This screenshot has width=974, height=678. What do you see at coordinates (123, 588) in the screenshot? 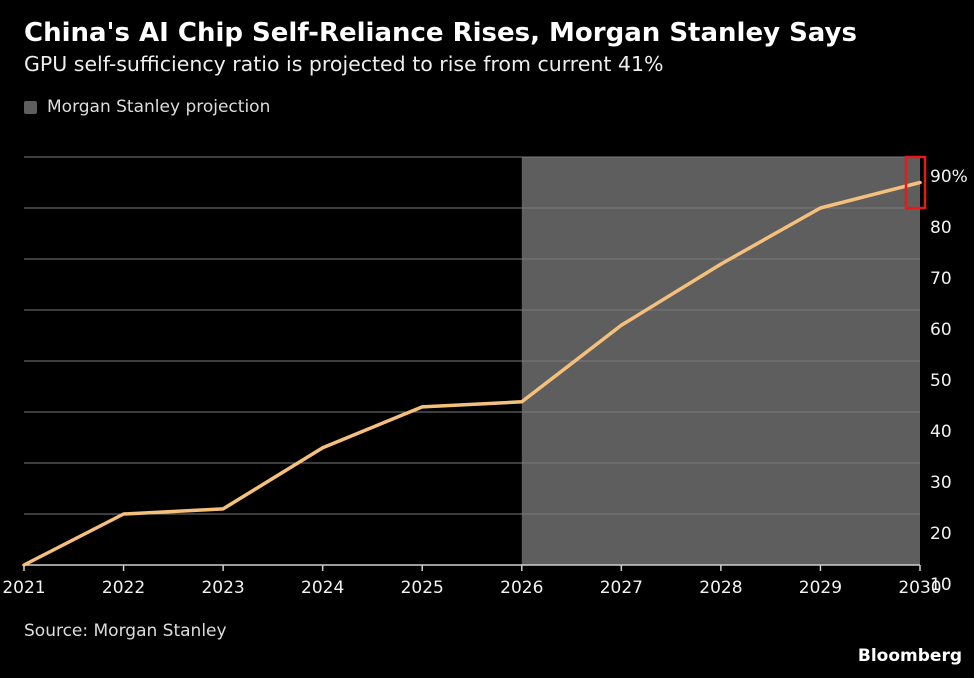
I see `x-tick-label: 2022` at bounding box center [123, 588].